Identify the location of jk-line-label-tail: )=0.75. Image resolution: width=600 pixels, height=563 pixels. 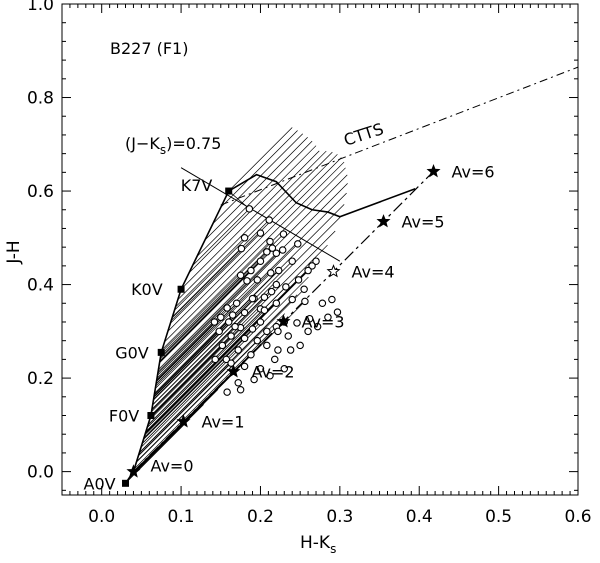
(193, 143).